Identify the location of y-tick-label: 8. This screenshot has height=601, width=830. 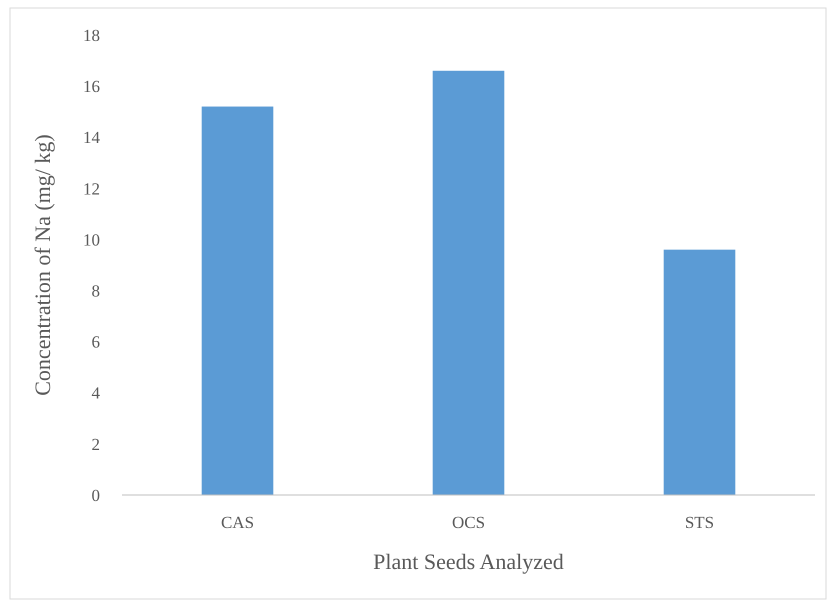
(96, 291).